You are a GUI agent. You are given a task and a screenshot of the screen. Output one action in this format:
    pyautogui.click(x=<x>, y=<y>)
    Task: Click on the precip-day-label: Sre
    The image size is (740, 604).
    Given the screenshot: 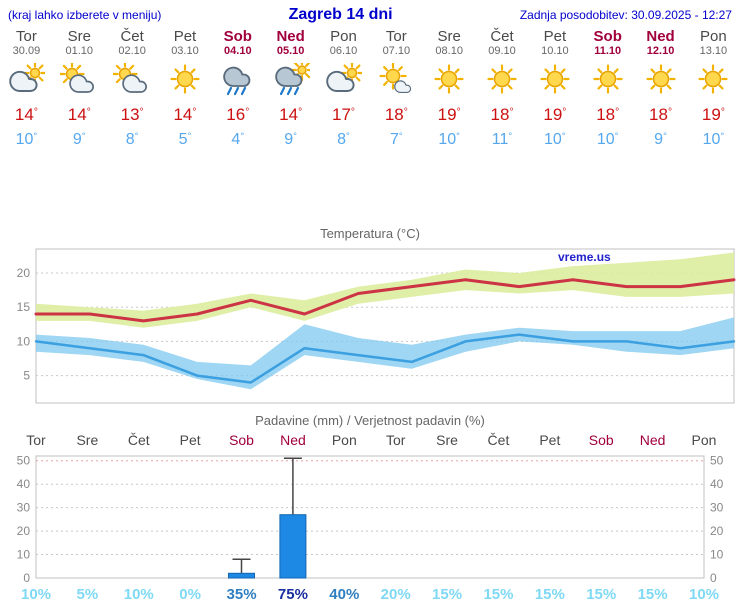 What is the action you would take?
    pyautogui.click(x=87, y=440)
    